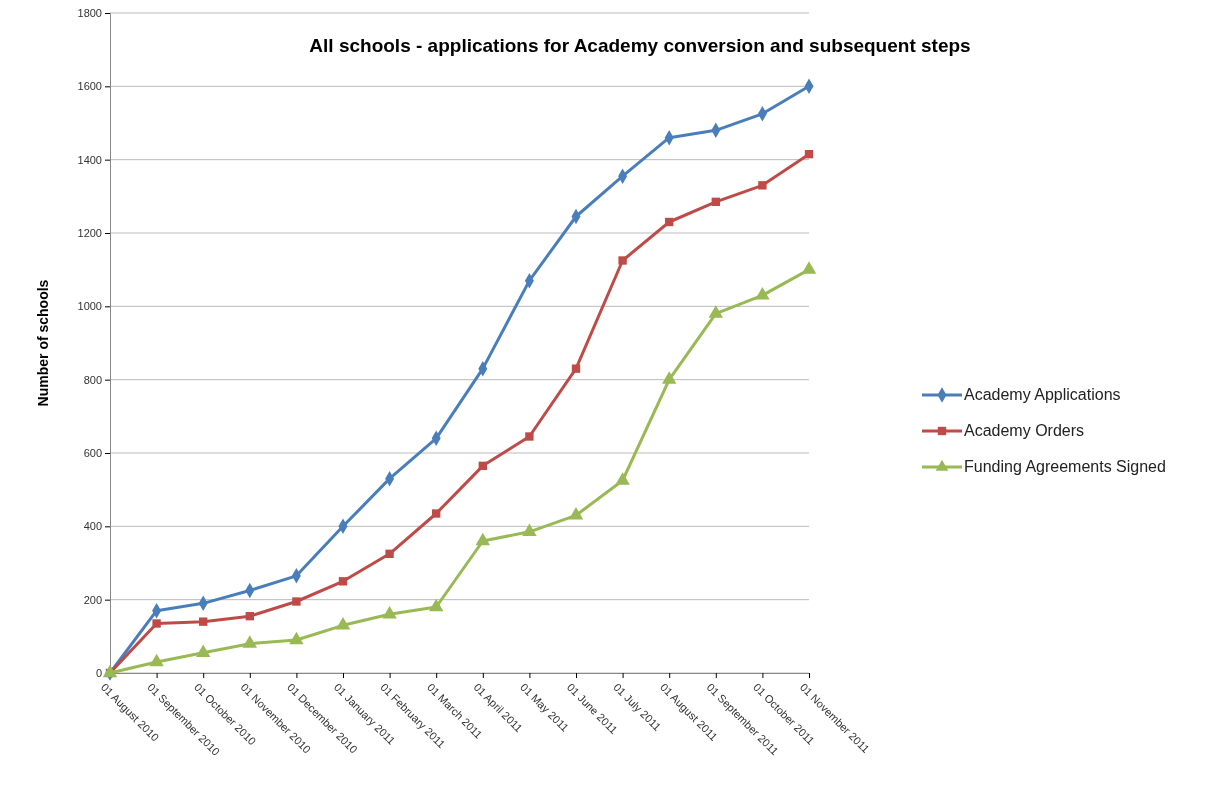  What do you see at coordinates (1024, 430) in the screenshot?
I see `legend-label: Academy Orders` at bounding box center [1024, 430].